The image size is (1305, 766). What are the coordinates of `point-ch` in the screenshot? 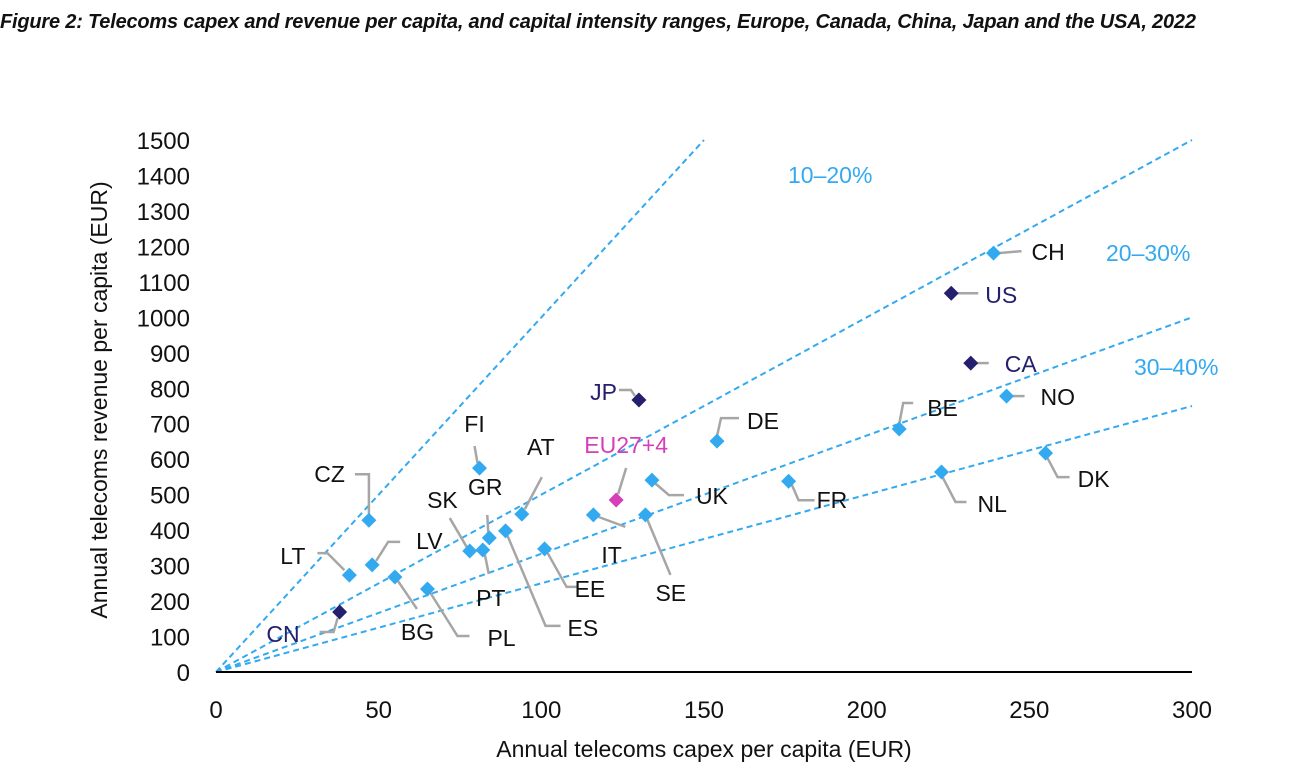 It's located at (994, 253).